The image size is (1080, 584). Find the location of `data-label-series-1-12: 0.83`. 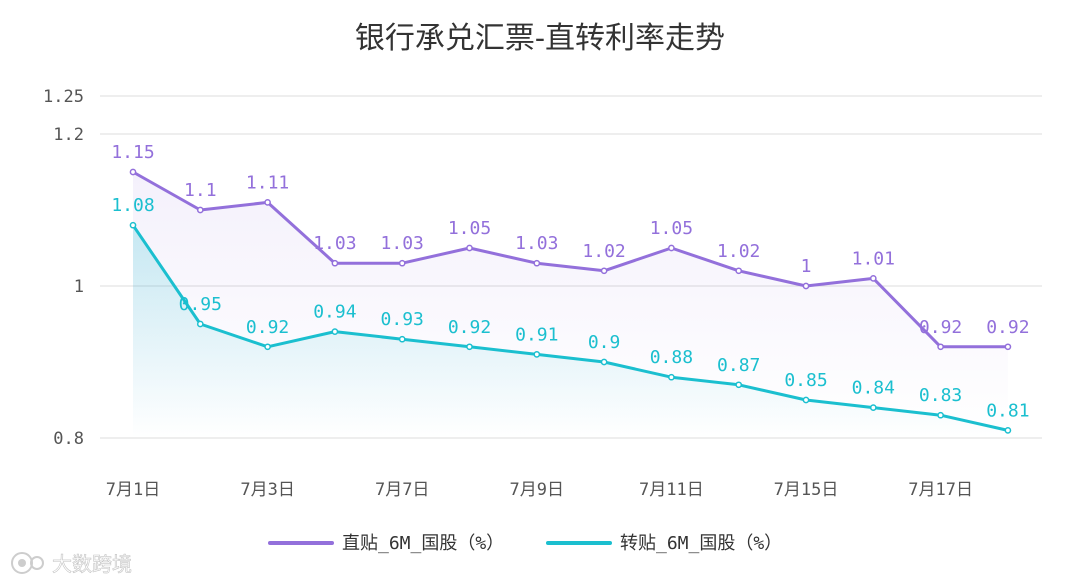

data-label-series-1-12: 0.83 is located at coordinates (940, 395).